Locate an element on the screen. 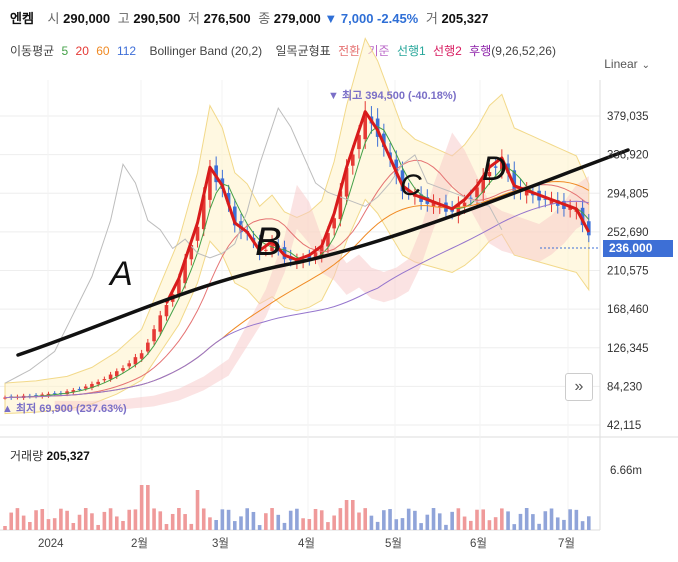 The image size is (678, 562). volume-label: 거 is located at coordinates (431, 18).